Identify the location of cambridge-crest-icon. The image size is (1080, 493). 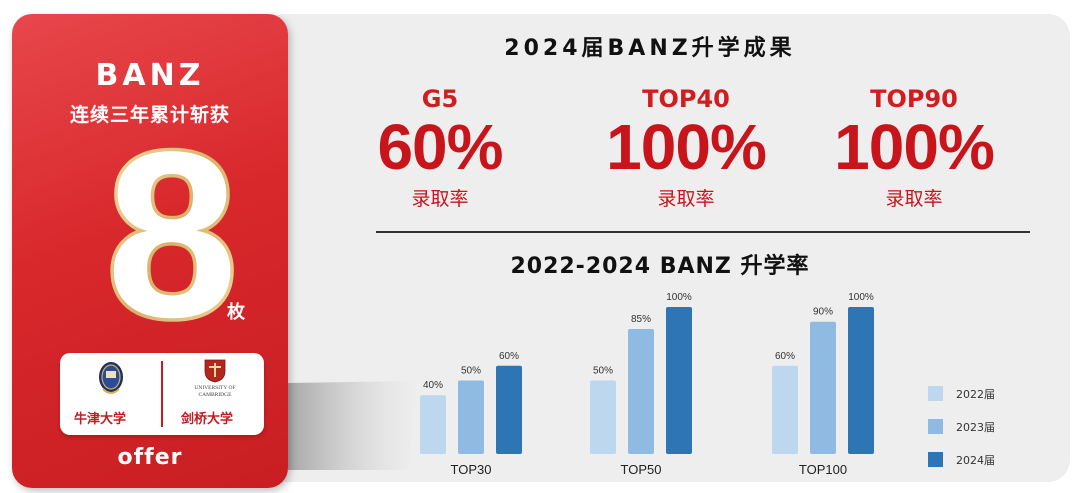
(215, 371).